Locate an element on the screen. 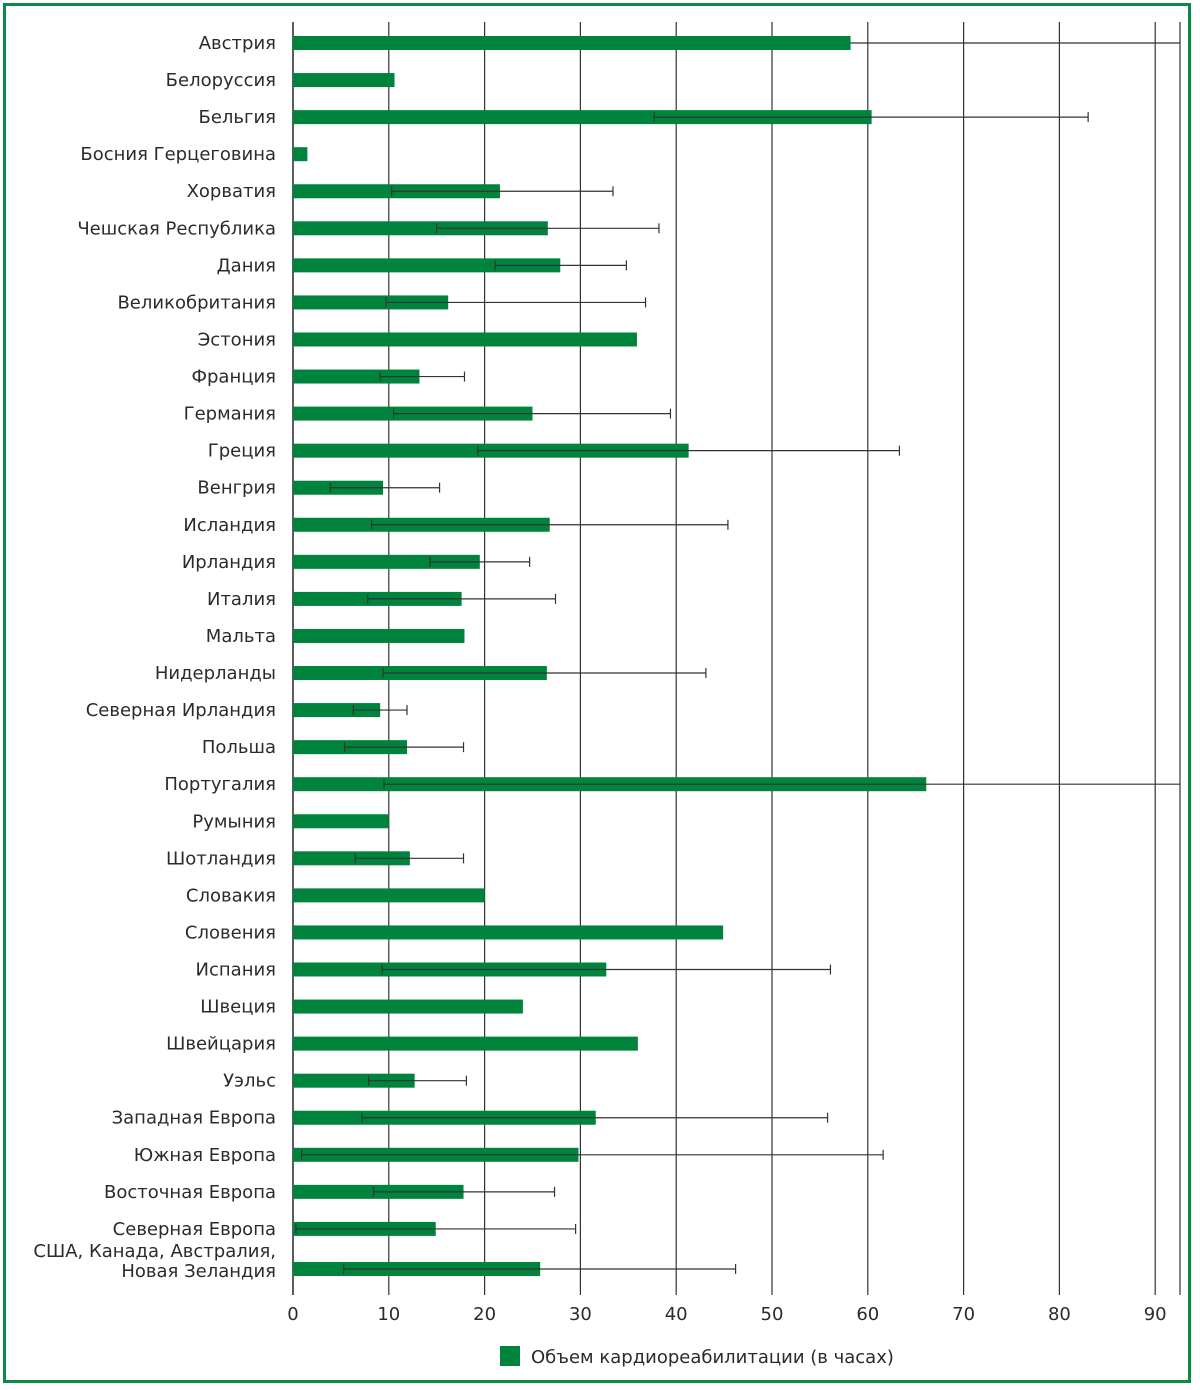 The height and width of the screenshot is (1390, 1200). category-label: Чешская Республика is located at coordinates (176, 228).